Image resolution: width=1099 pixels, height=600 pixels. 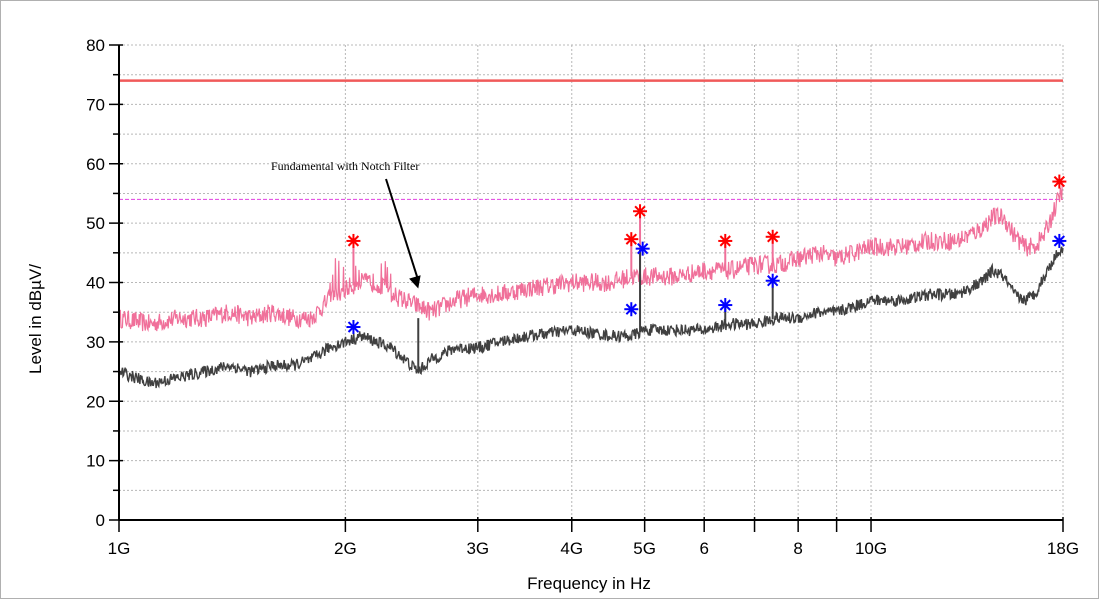 I want to click on x-tick-label: 4G, so click(x=571, y=548).